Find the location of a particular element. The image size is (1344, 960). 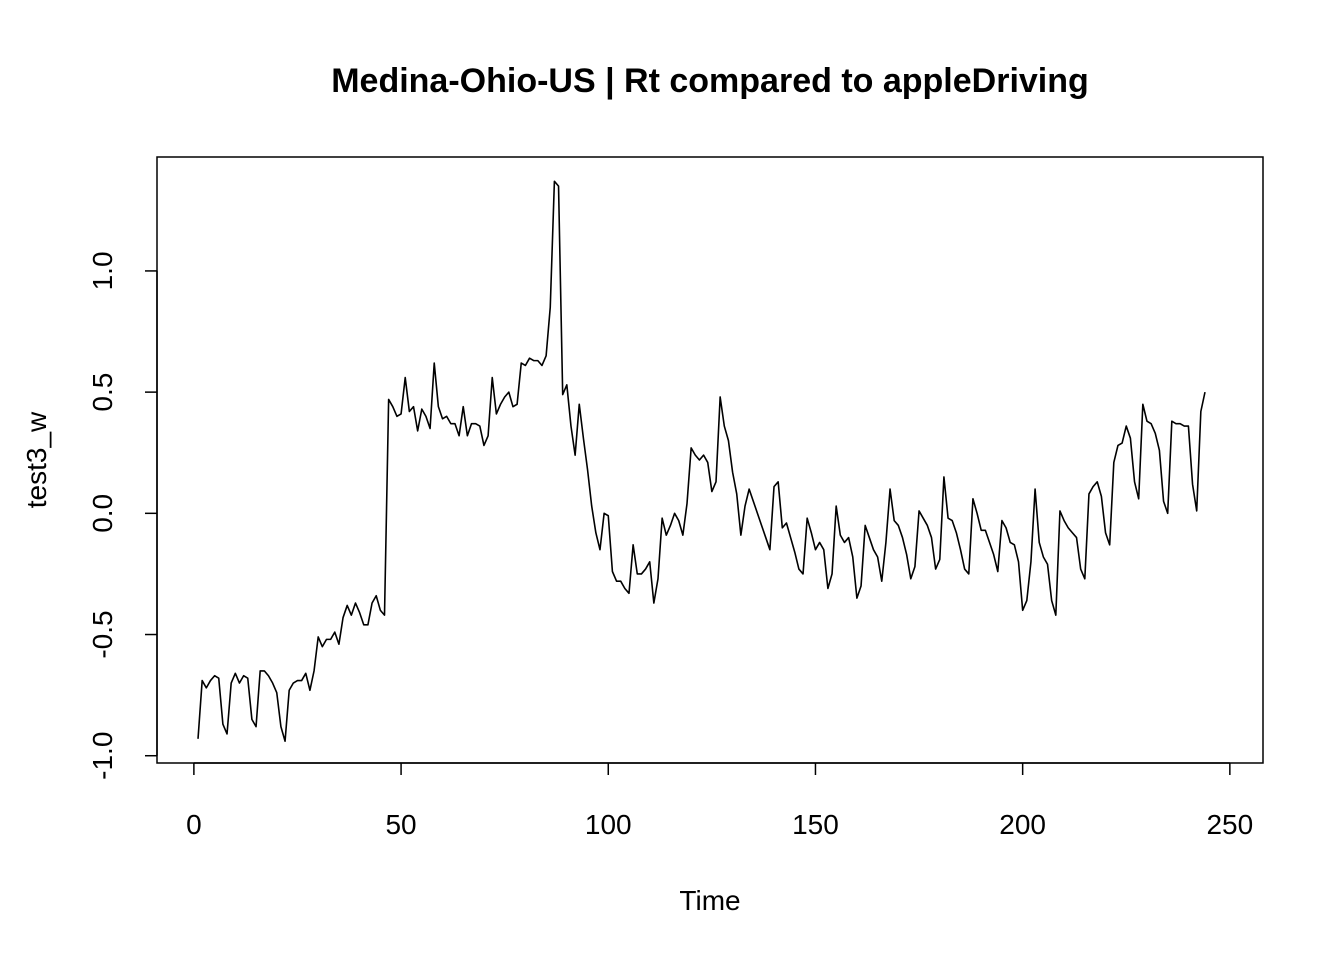

x-tick-label: 100 is located at coordinates (608, 824).